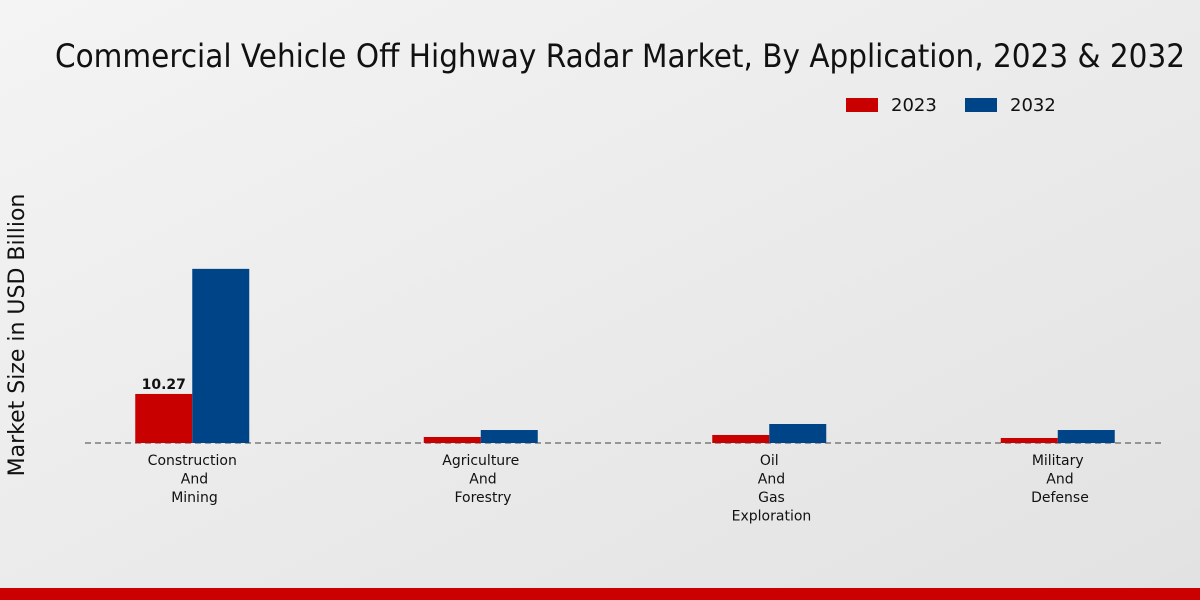 The image size is (1200, 600). I want to click on x-tick-label: Oil And Gas Exploration, so click(769, 489).